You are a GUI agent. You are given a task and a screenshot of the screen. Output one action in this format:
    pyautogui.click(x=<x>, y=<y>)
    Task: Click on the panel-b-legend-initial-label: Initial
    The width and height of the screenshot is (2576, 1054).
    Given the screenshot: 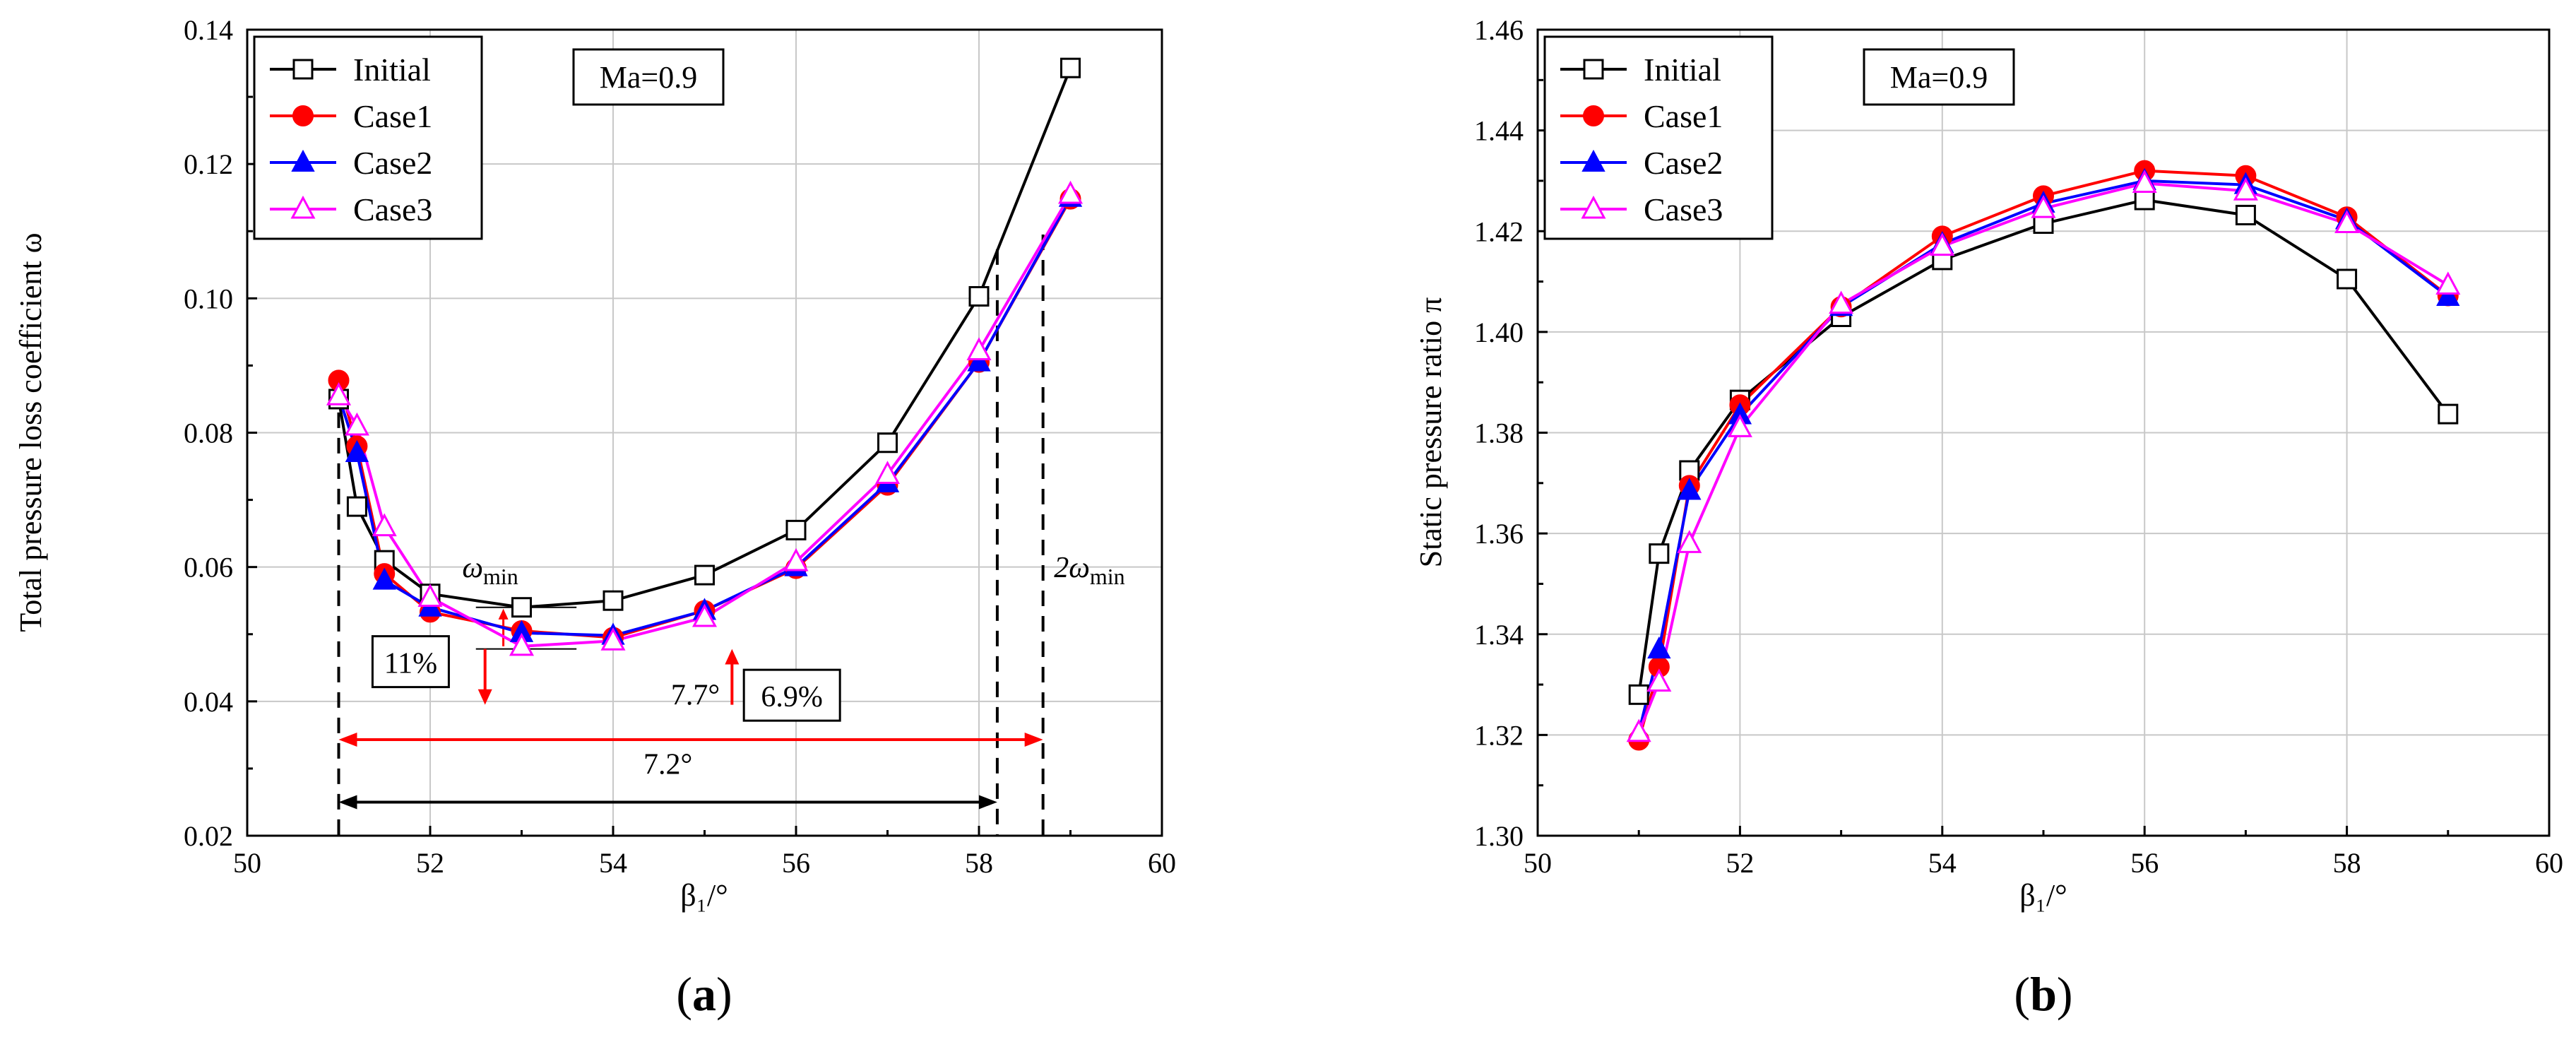 What is the action you would take?
    pyautogui.click(x=1682, y=70)
    